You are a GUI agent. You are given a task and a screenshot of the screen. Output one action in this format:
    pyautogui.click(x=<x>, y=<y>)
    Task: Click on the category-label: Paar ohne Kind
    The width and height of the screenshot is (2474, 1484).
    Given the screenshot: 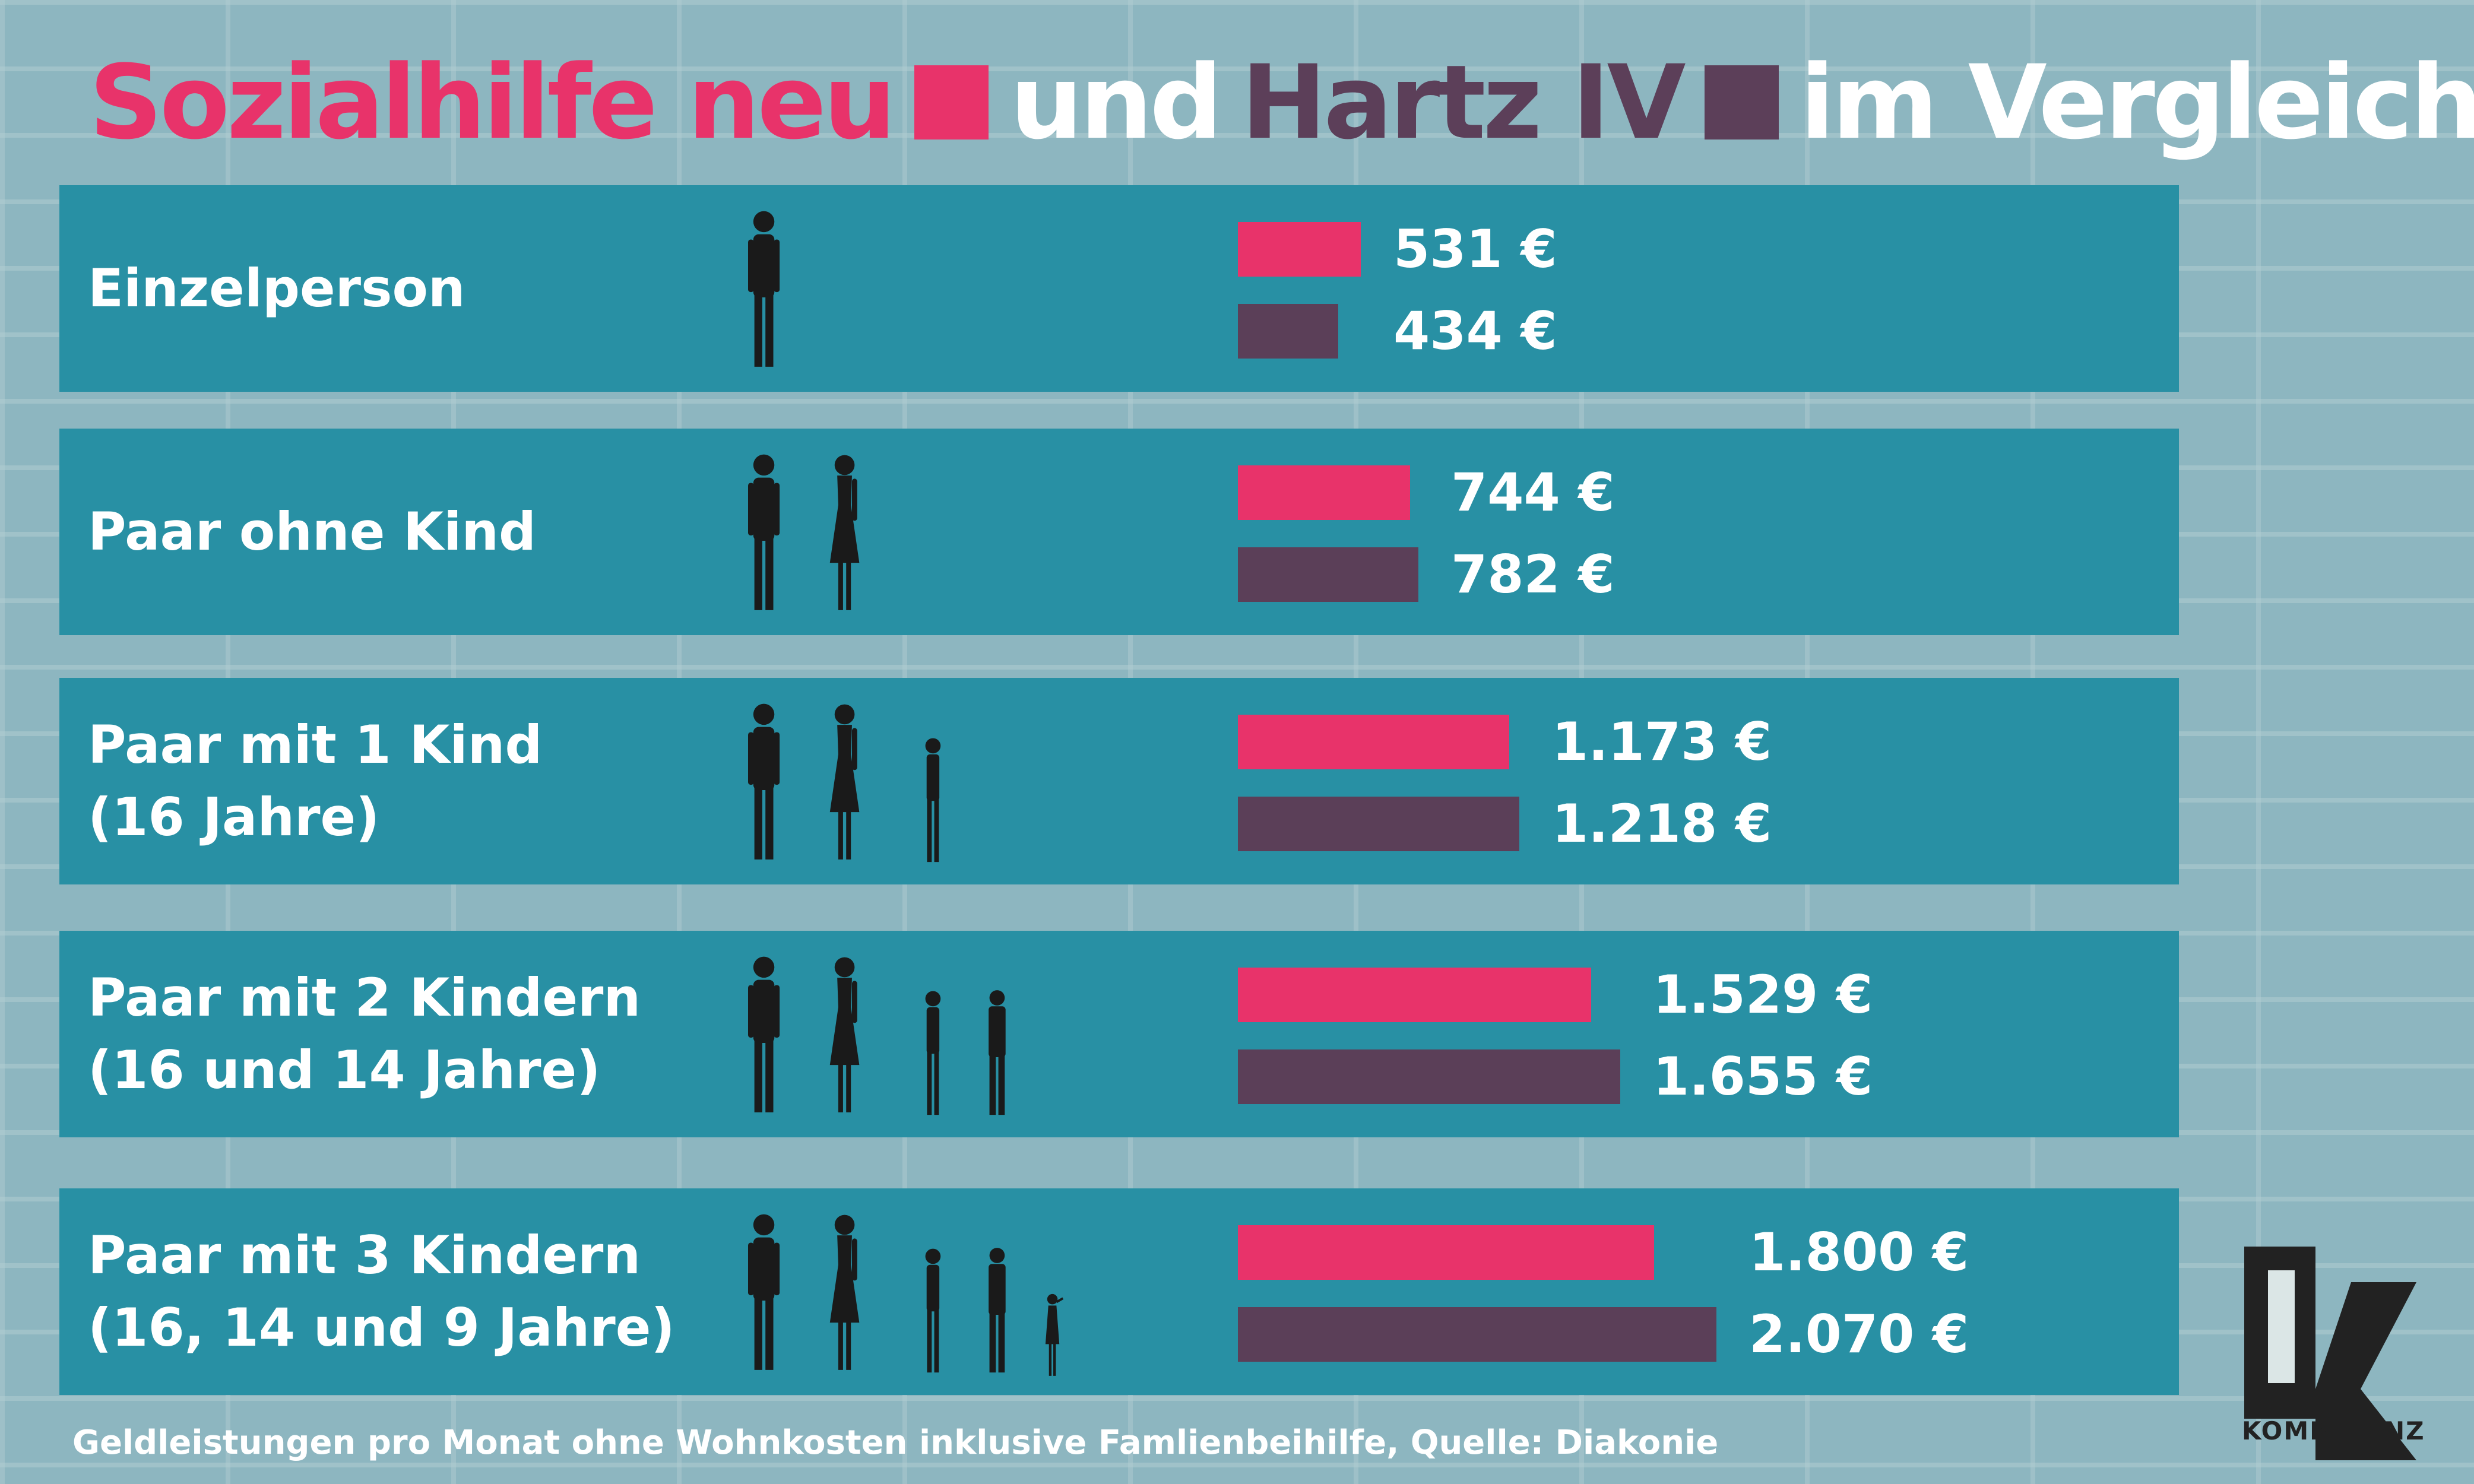 What is the action you would take?
    pyautogui.click(x=312, y=532)
    